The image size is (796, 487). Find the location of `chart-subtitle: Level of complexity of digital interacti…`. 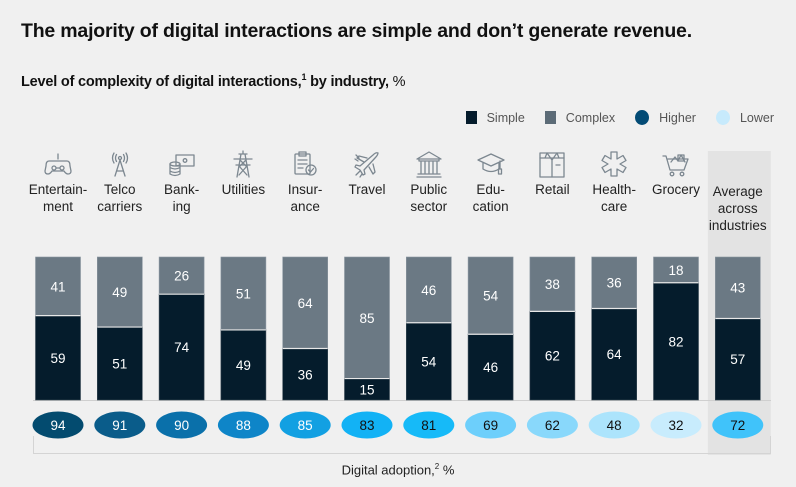

chart-subtitle: Level of complexity of digital interacti… is located at coordinates (213, 81).